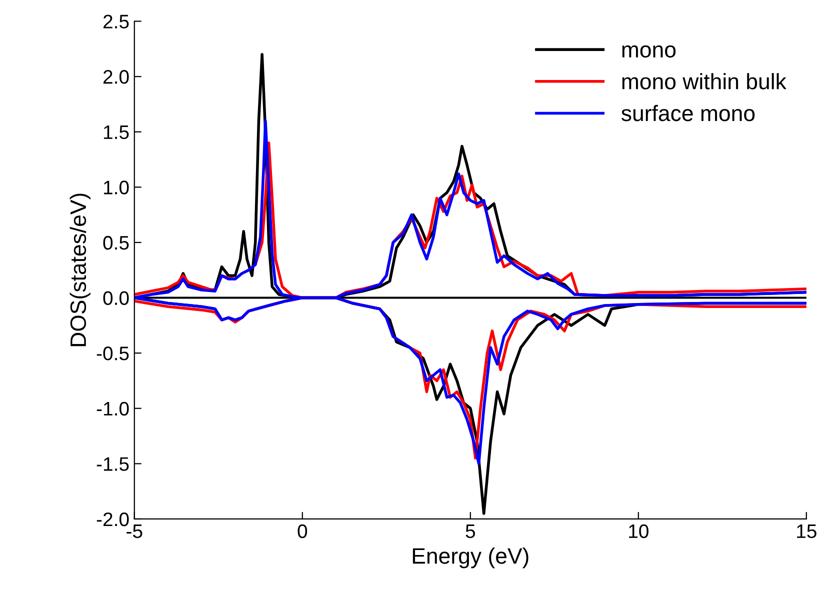 The width and height of the screenshot is (840, 607). What do you see at coordinates (112, 519) in the screenshot?
I see `y-tick-label: -2.0` at bounding box center [112, 519].